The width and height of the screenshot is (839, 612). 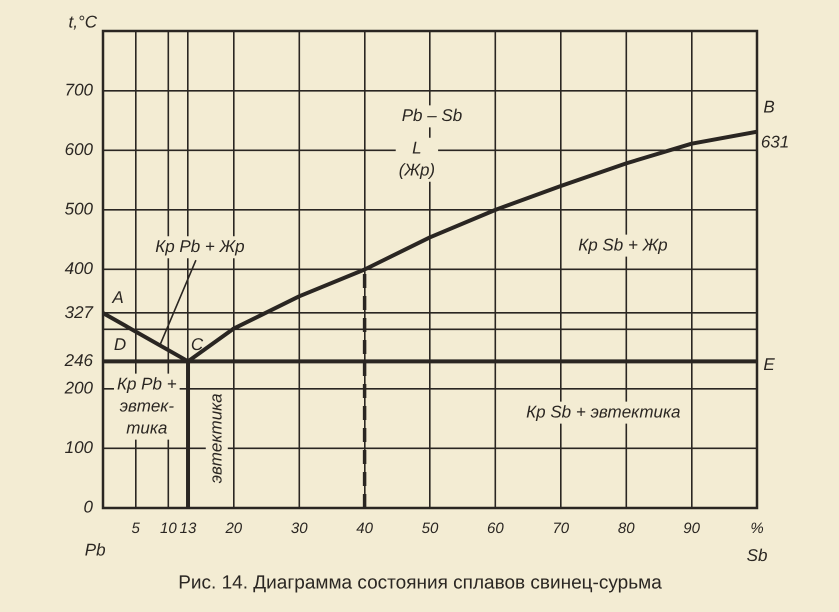 What do you see at coordinates (757, 556) in the screenshot?
I see `x-axis-title: Sb` at bounding box center [757, 556].